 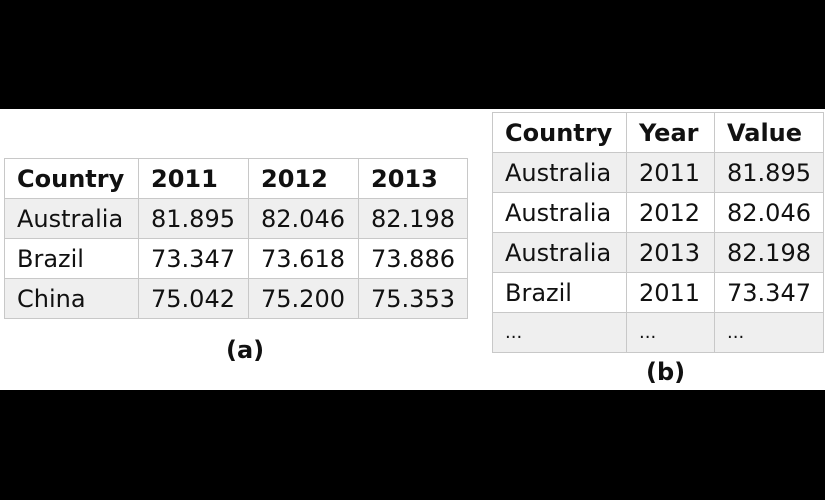 I want to click on table-row: Brazil 73.347 73.618 73.886, so click(x=236, y=258).